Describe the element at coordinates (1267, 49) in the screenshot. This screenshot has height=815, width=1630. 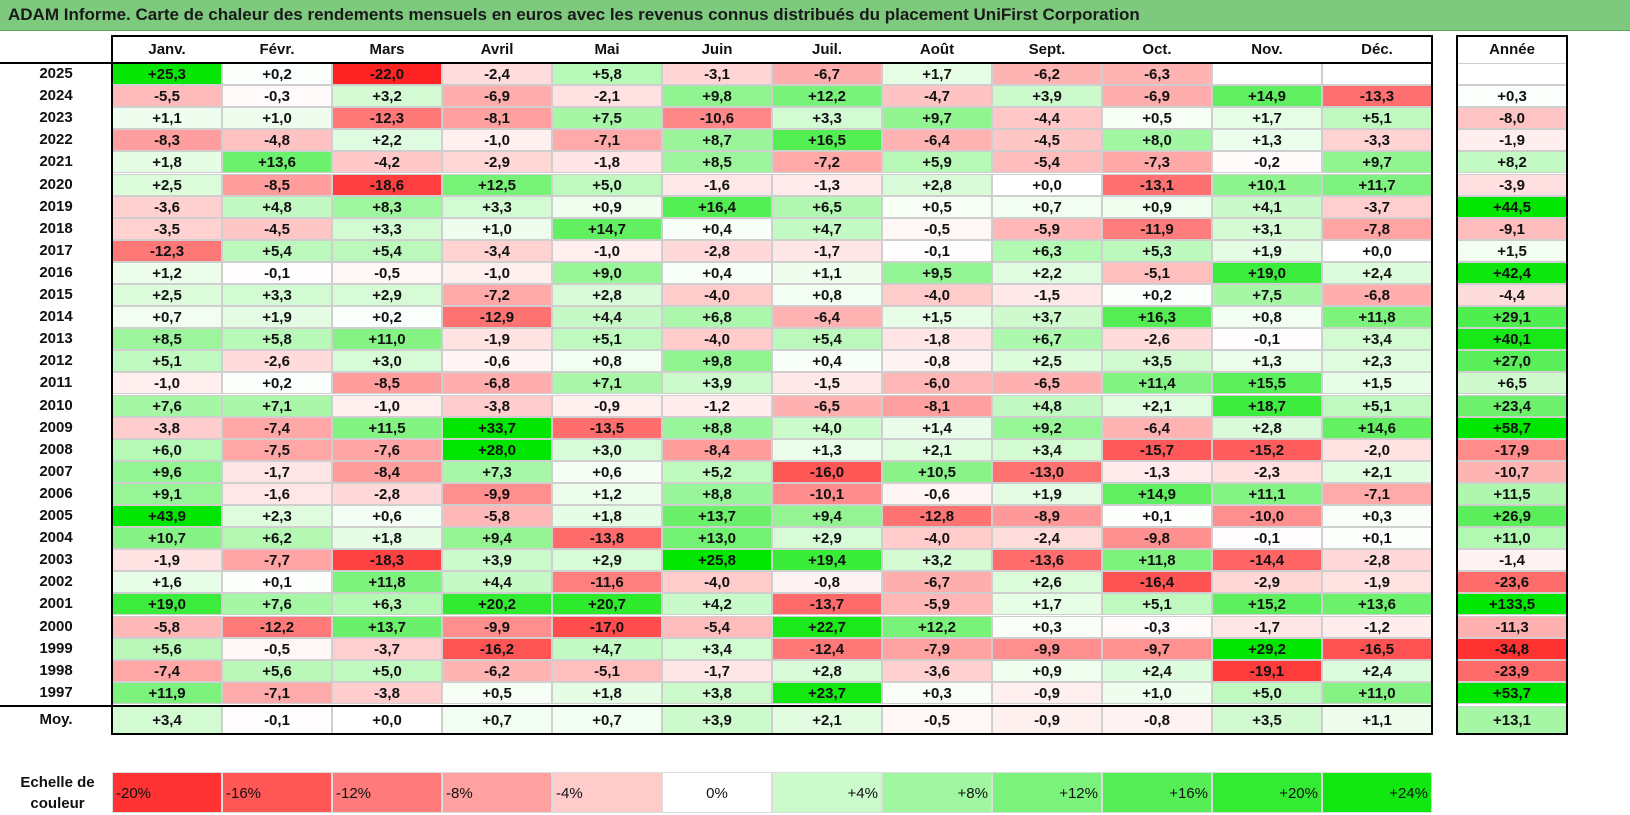
I see `column-header: Nov.` at that location.